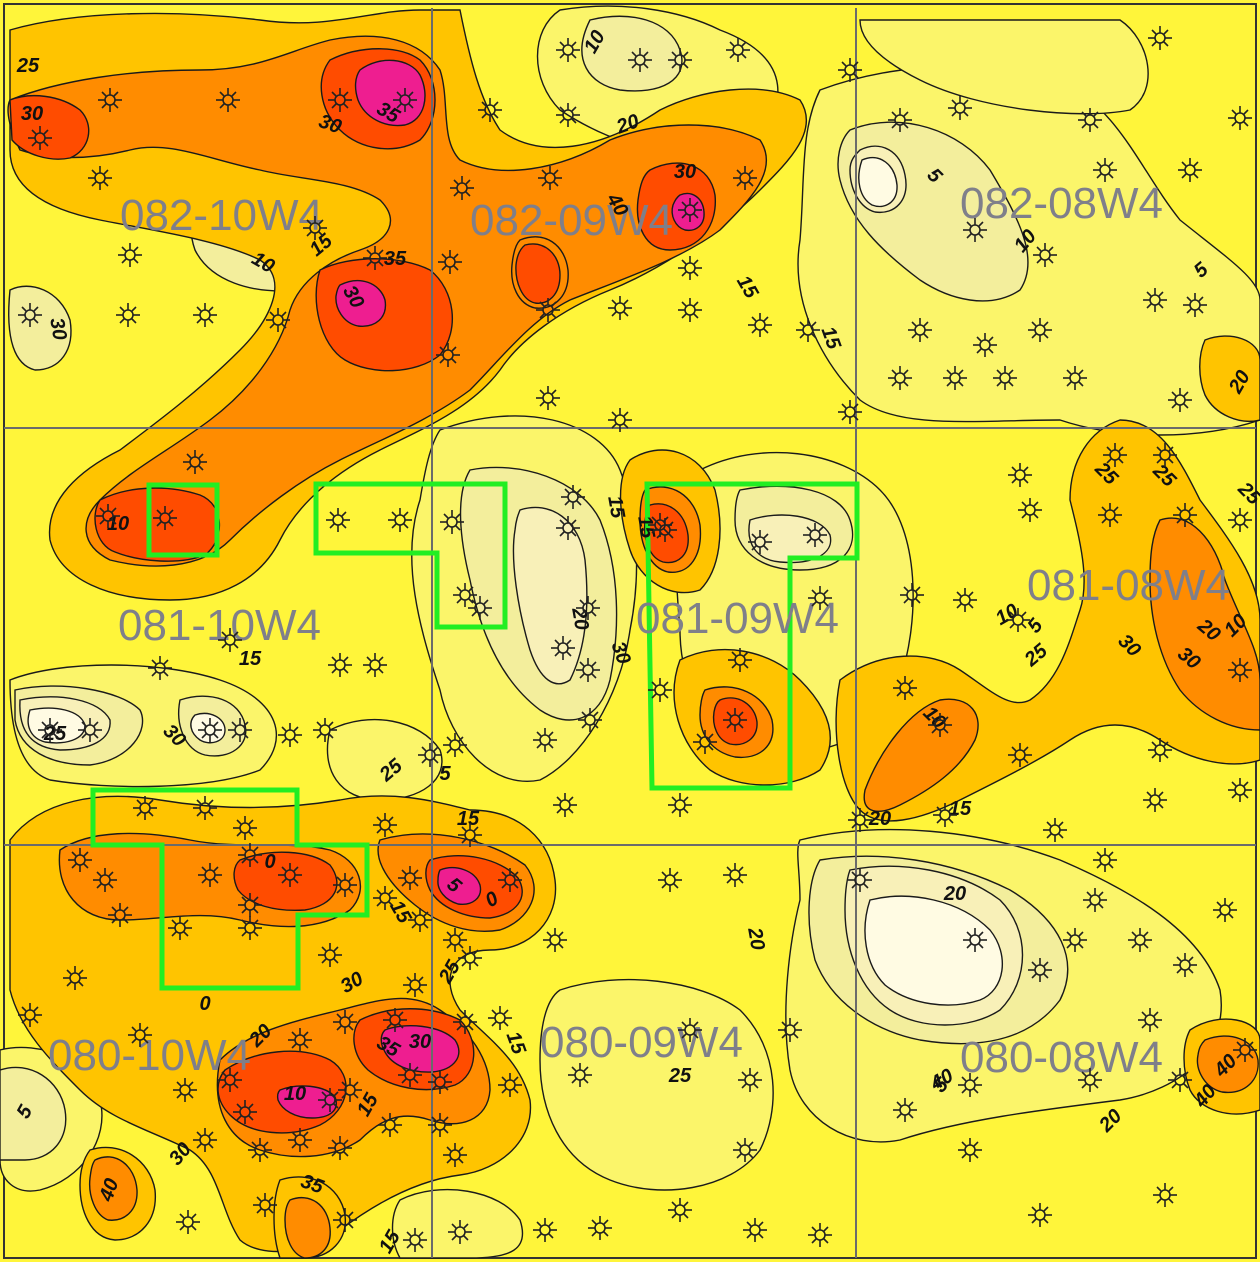 The height and width of the screenshot is (1262, 1260). What do you see at coordinates (230, 889) in the screenshot?
I see `highlight-box` at bounding box center [230, 889].